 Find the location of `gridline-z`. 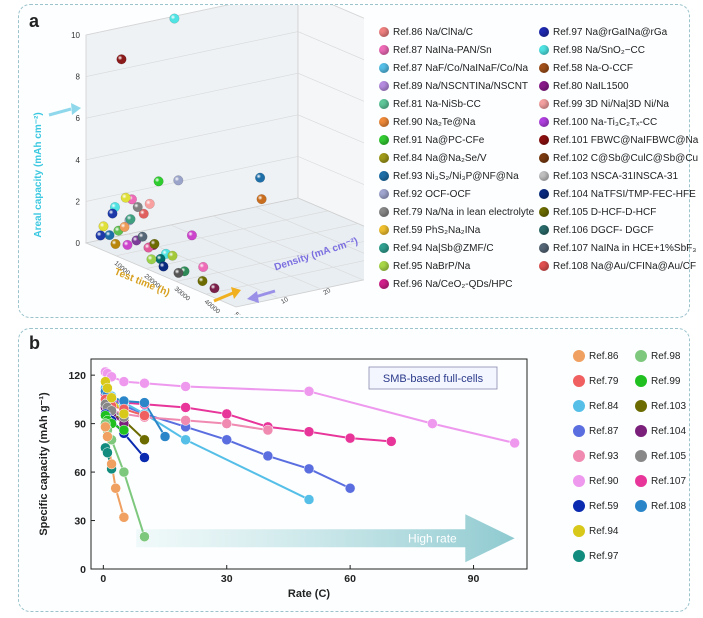

gridline-z is located at coordinates (224, 137).